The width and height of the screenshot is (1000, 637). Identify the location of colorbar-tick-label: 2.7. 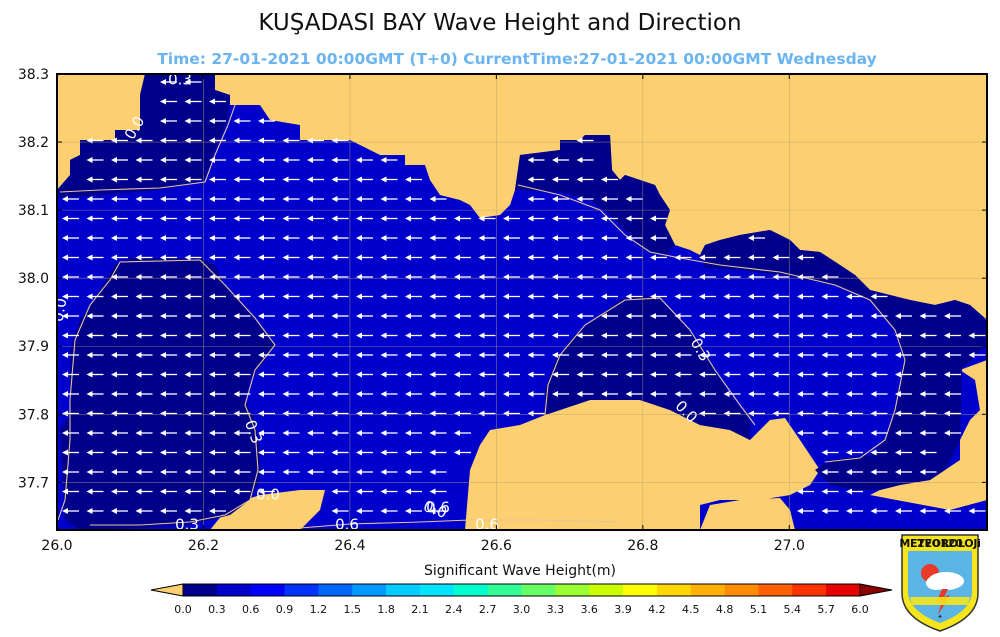
(488, 609).